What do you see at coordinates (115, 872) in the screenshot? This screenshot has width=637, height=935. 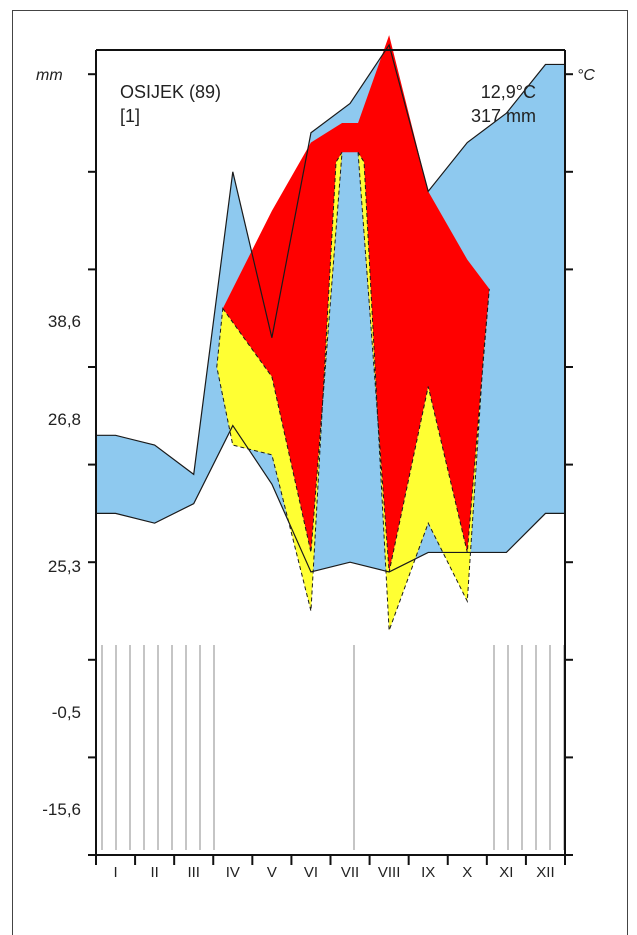 I see `month-label: I` at bounding box center [115, 872].